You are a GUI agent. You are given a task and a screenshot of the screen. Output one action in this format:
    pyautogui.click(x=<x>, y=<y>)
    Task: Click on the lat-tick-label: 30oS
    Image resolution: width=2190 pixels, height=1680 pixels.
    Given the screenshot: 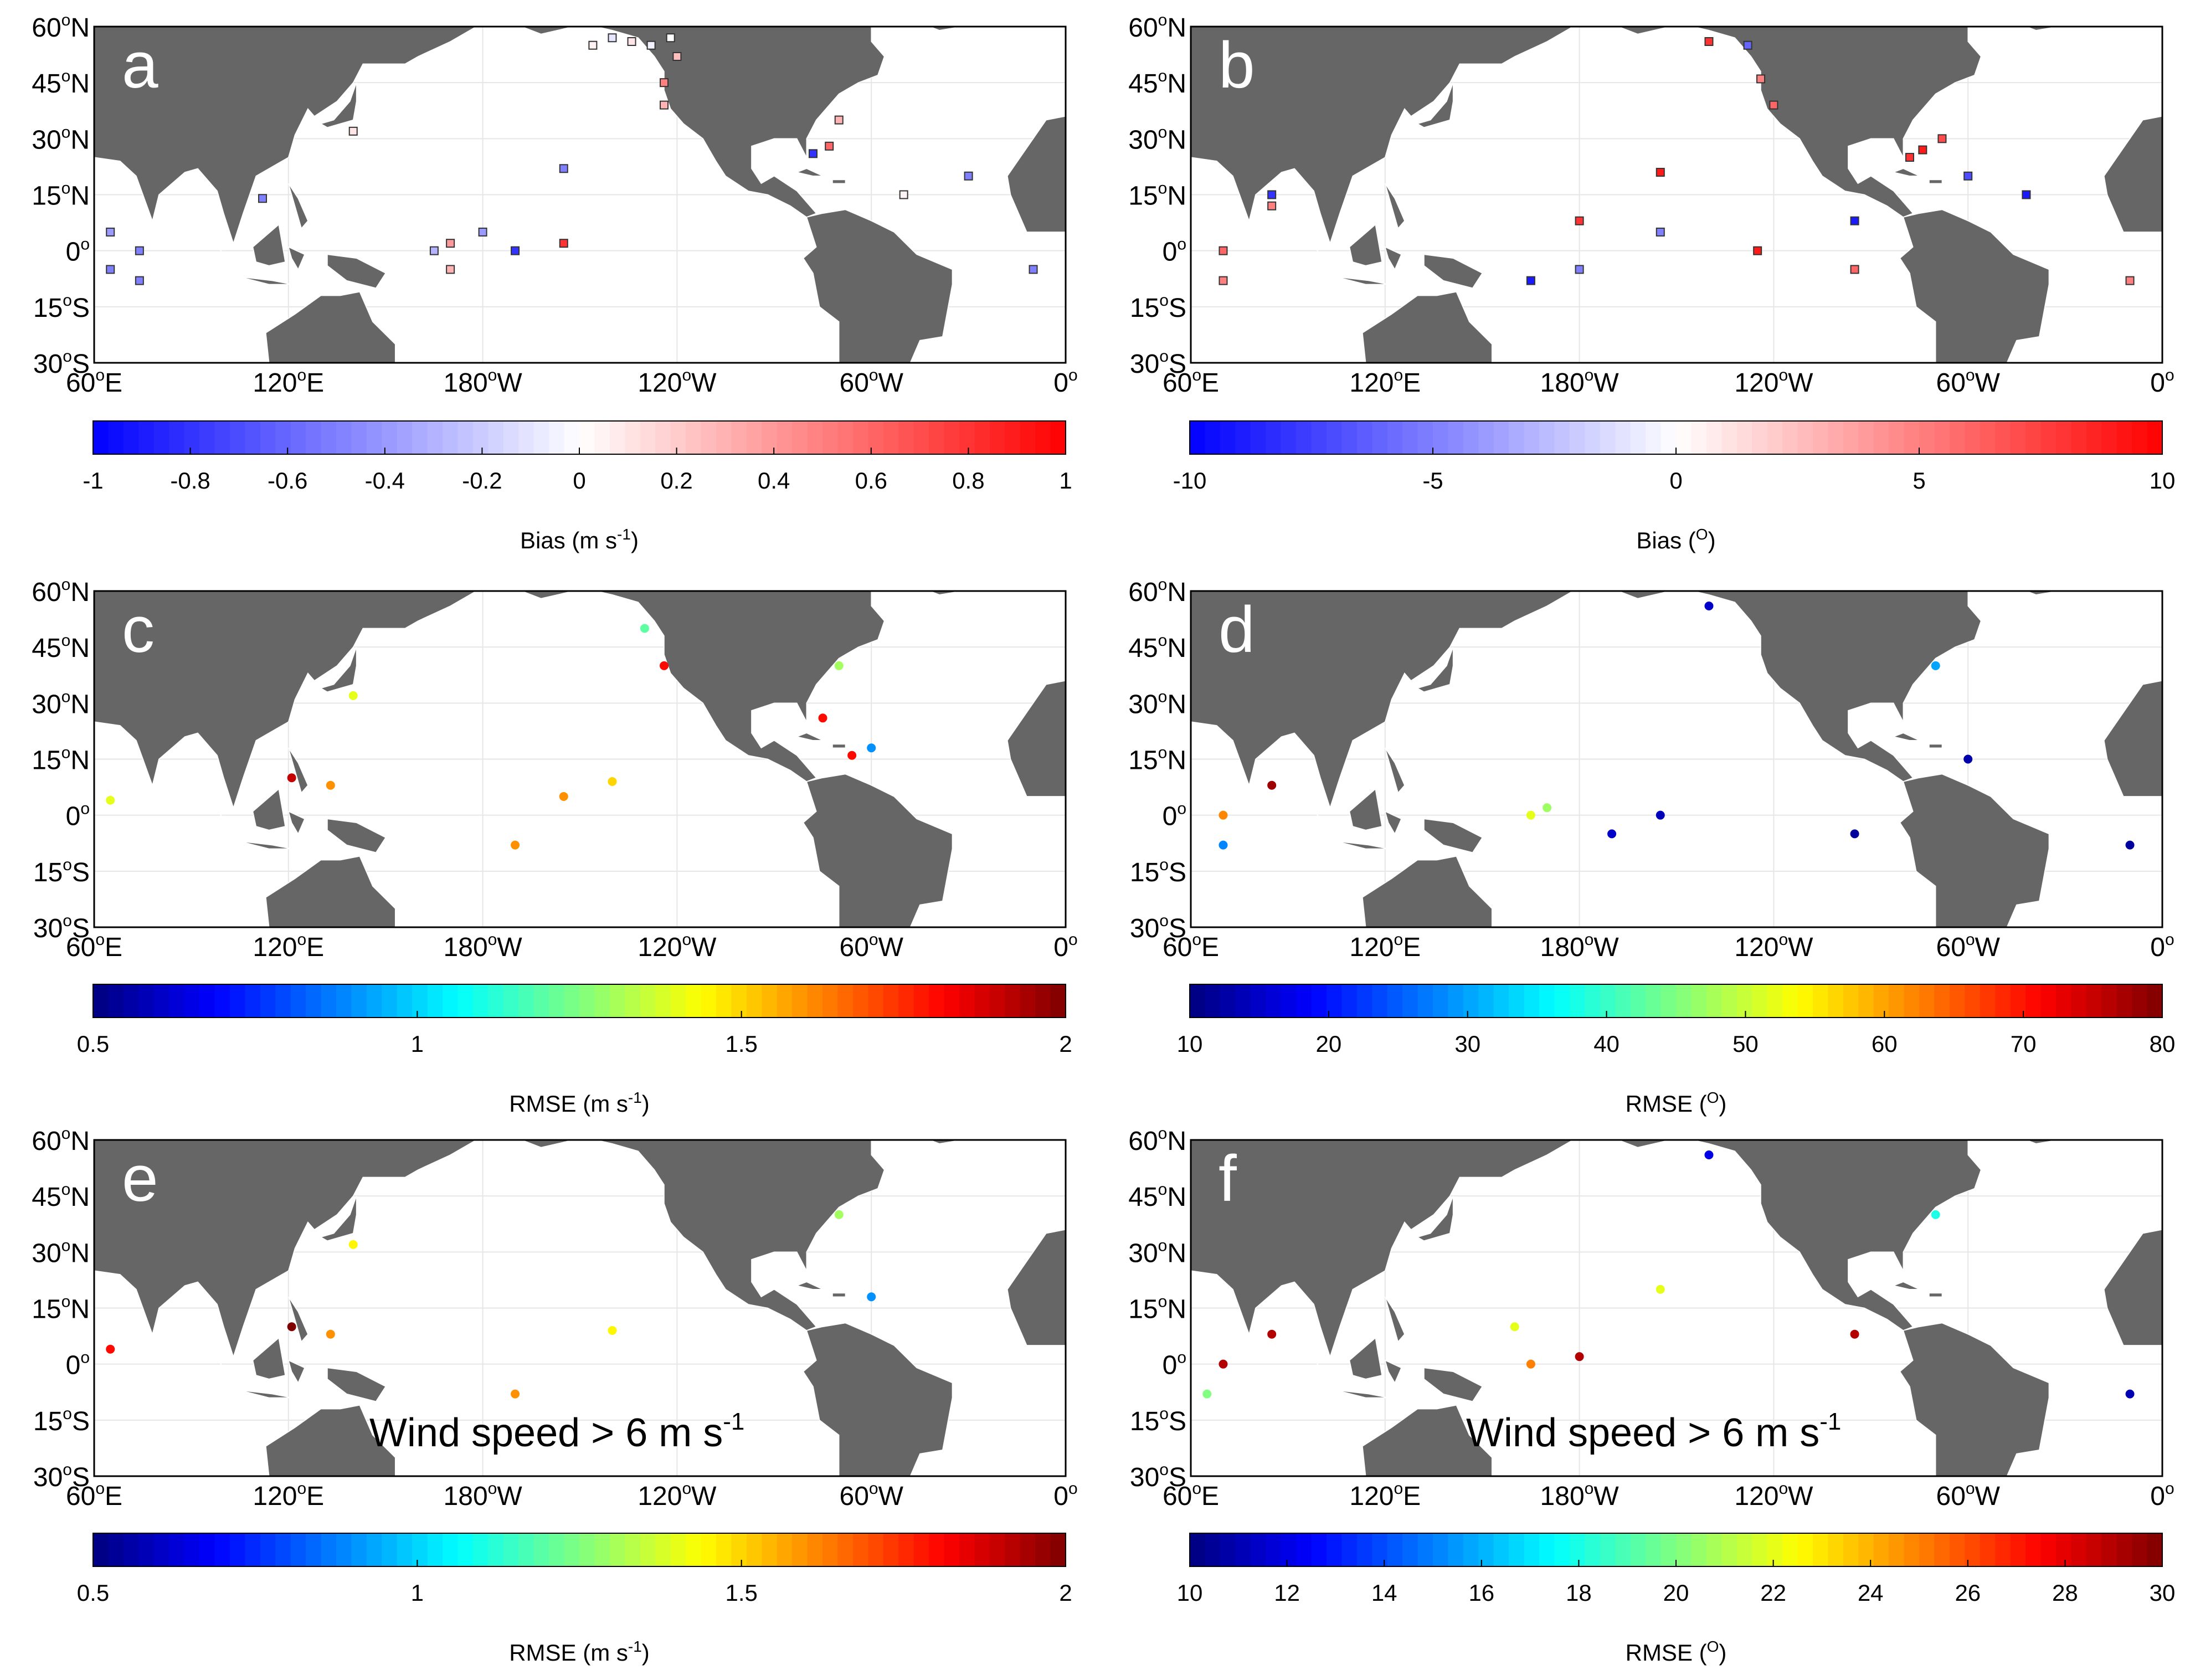 What is the action you would take?
    pyautogui.click(x=1158, y=363)
    